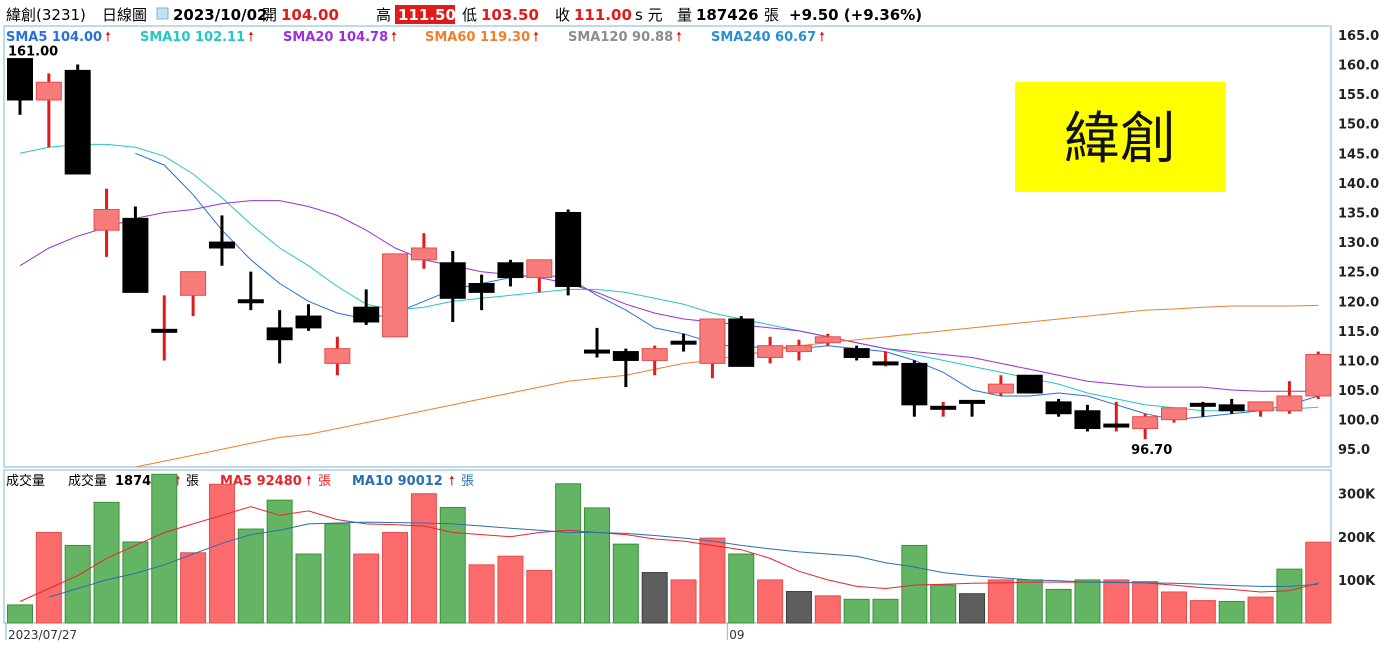 This screenshot has width=1390, height=649. Describe the element at coordinates (192, 481) in the screenshot. I see `volume-legend-unit: 張` at that location.